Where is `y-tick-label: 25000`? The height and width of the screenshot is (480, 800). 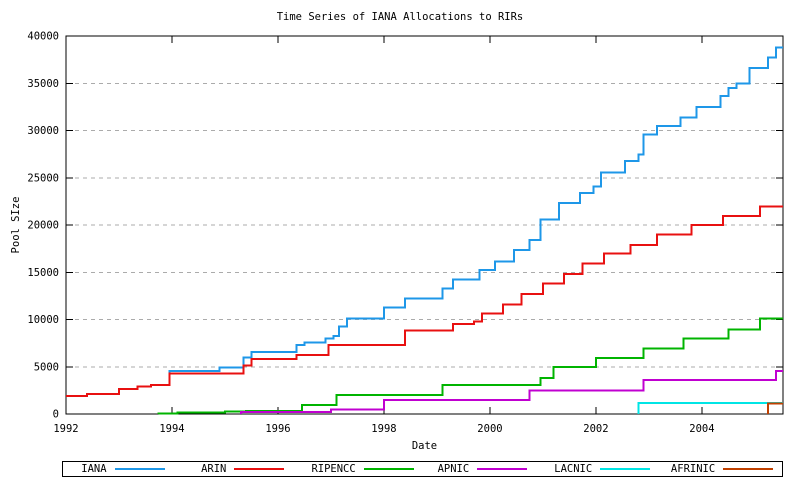 y-tick-label: 25000 is located at coordinates (43, 178).